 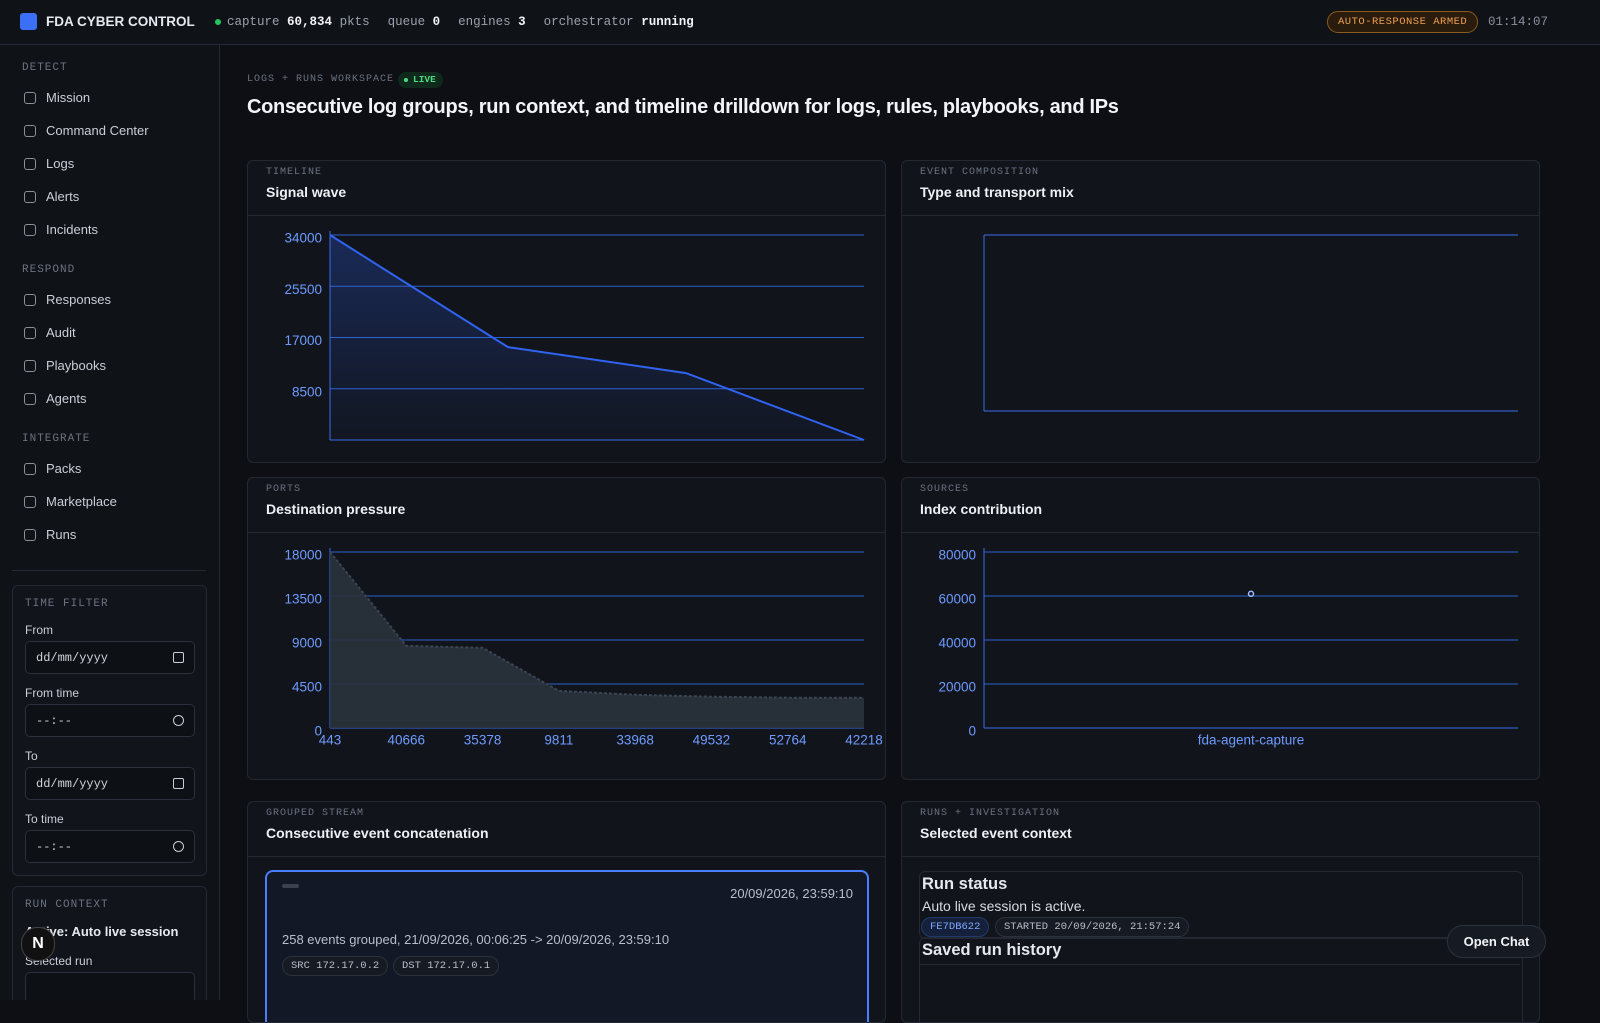 I want to click on dev-indicator: N, so click(x=38, y=944).